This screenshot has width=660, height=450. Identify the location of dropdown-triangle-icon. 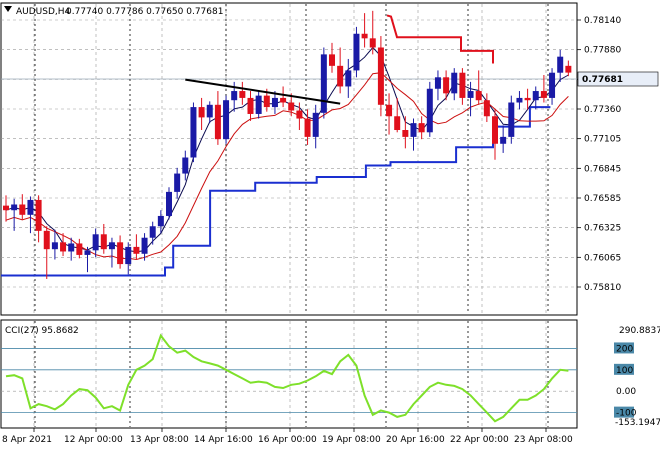
(8, 9).